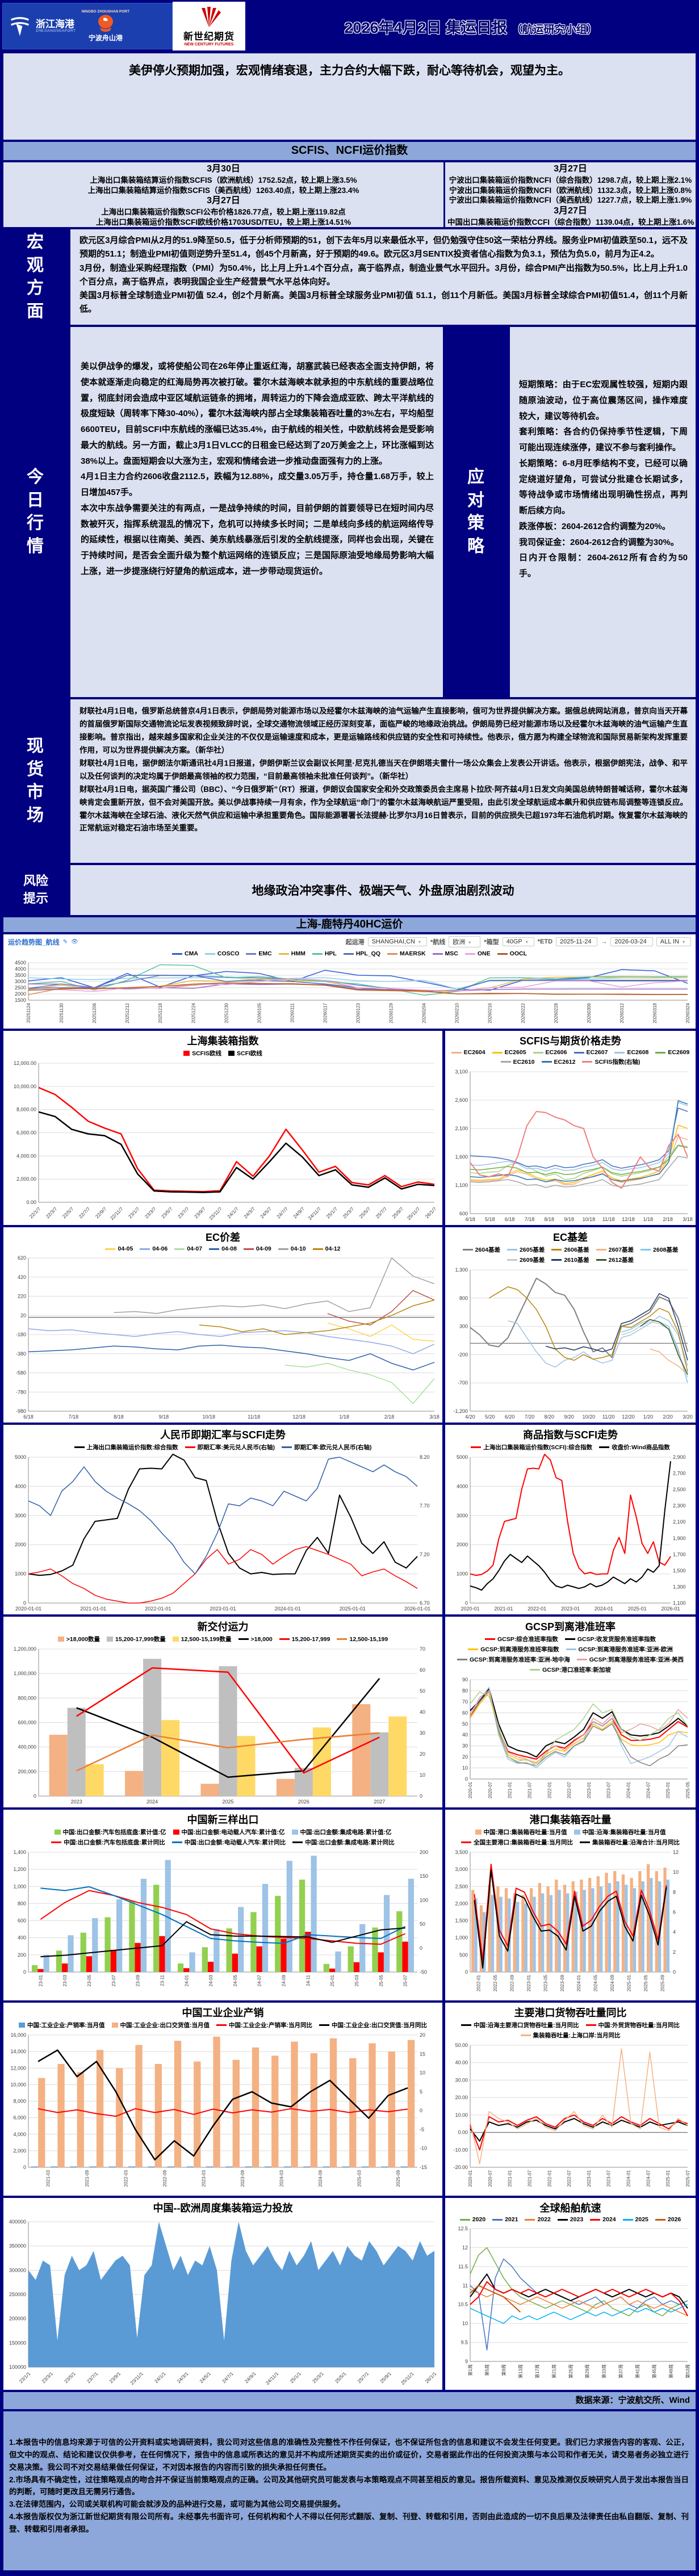 This screenshot has height=2576, width=699. Describe the element at coordinates (105, 38) in the screenshot. I see `ningbo-zhoushan-cn: 宁波舟山港` at that location.